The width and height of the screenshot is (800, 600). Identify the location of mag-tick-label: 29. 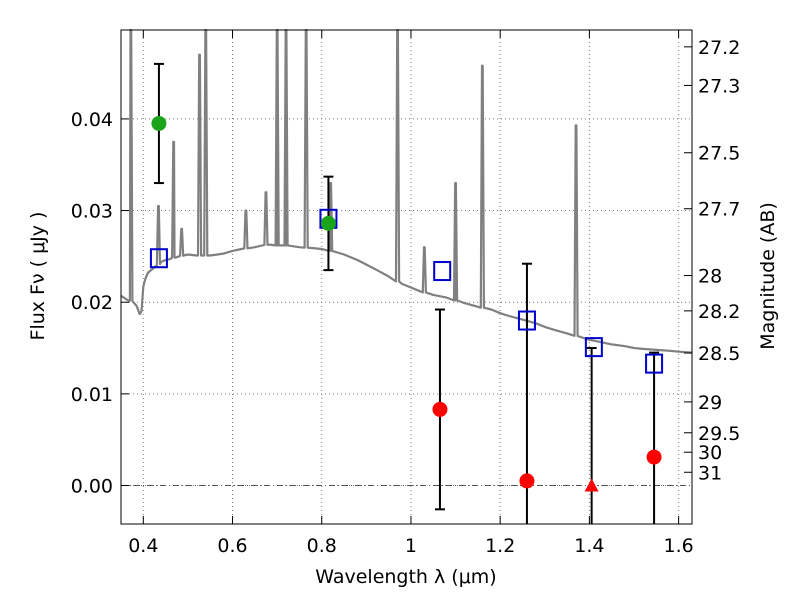
(710, 403).